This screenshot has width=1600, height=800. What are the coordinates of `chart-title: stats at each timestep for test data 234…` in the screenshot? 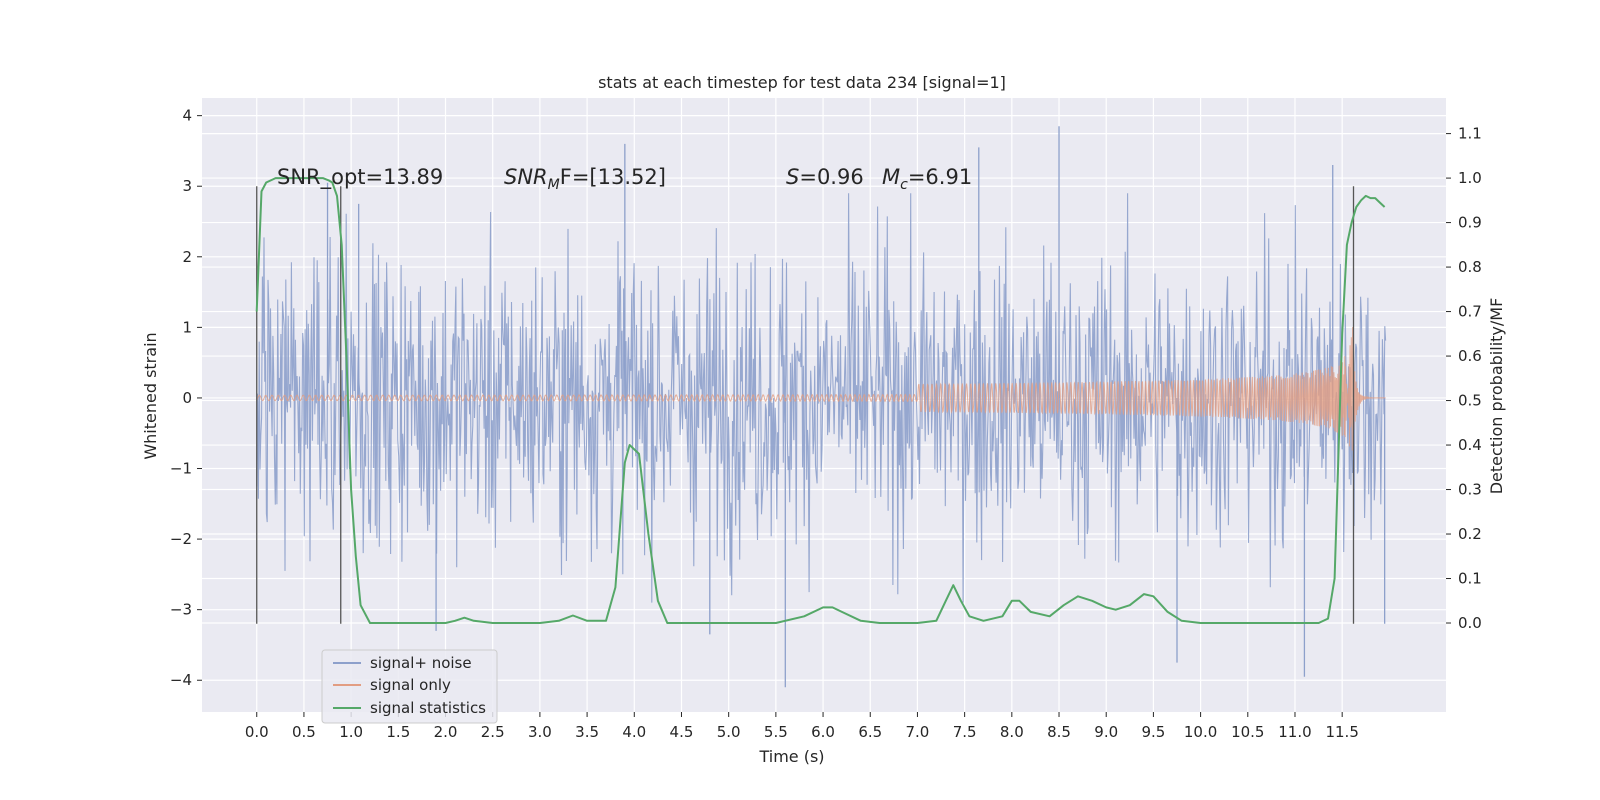 It's located at (802, 82).